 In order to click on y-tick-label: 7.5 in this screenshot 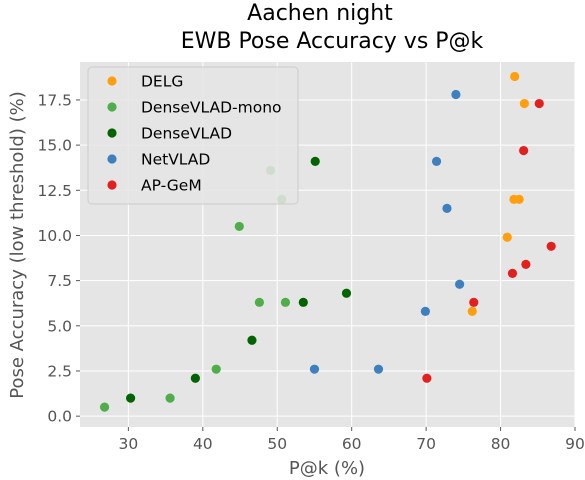, I will do `click(59, 281)`.